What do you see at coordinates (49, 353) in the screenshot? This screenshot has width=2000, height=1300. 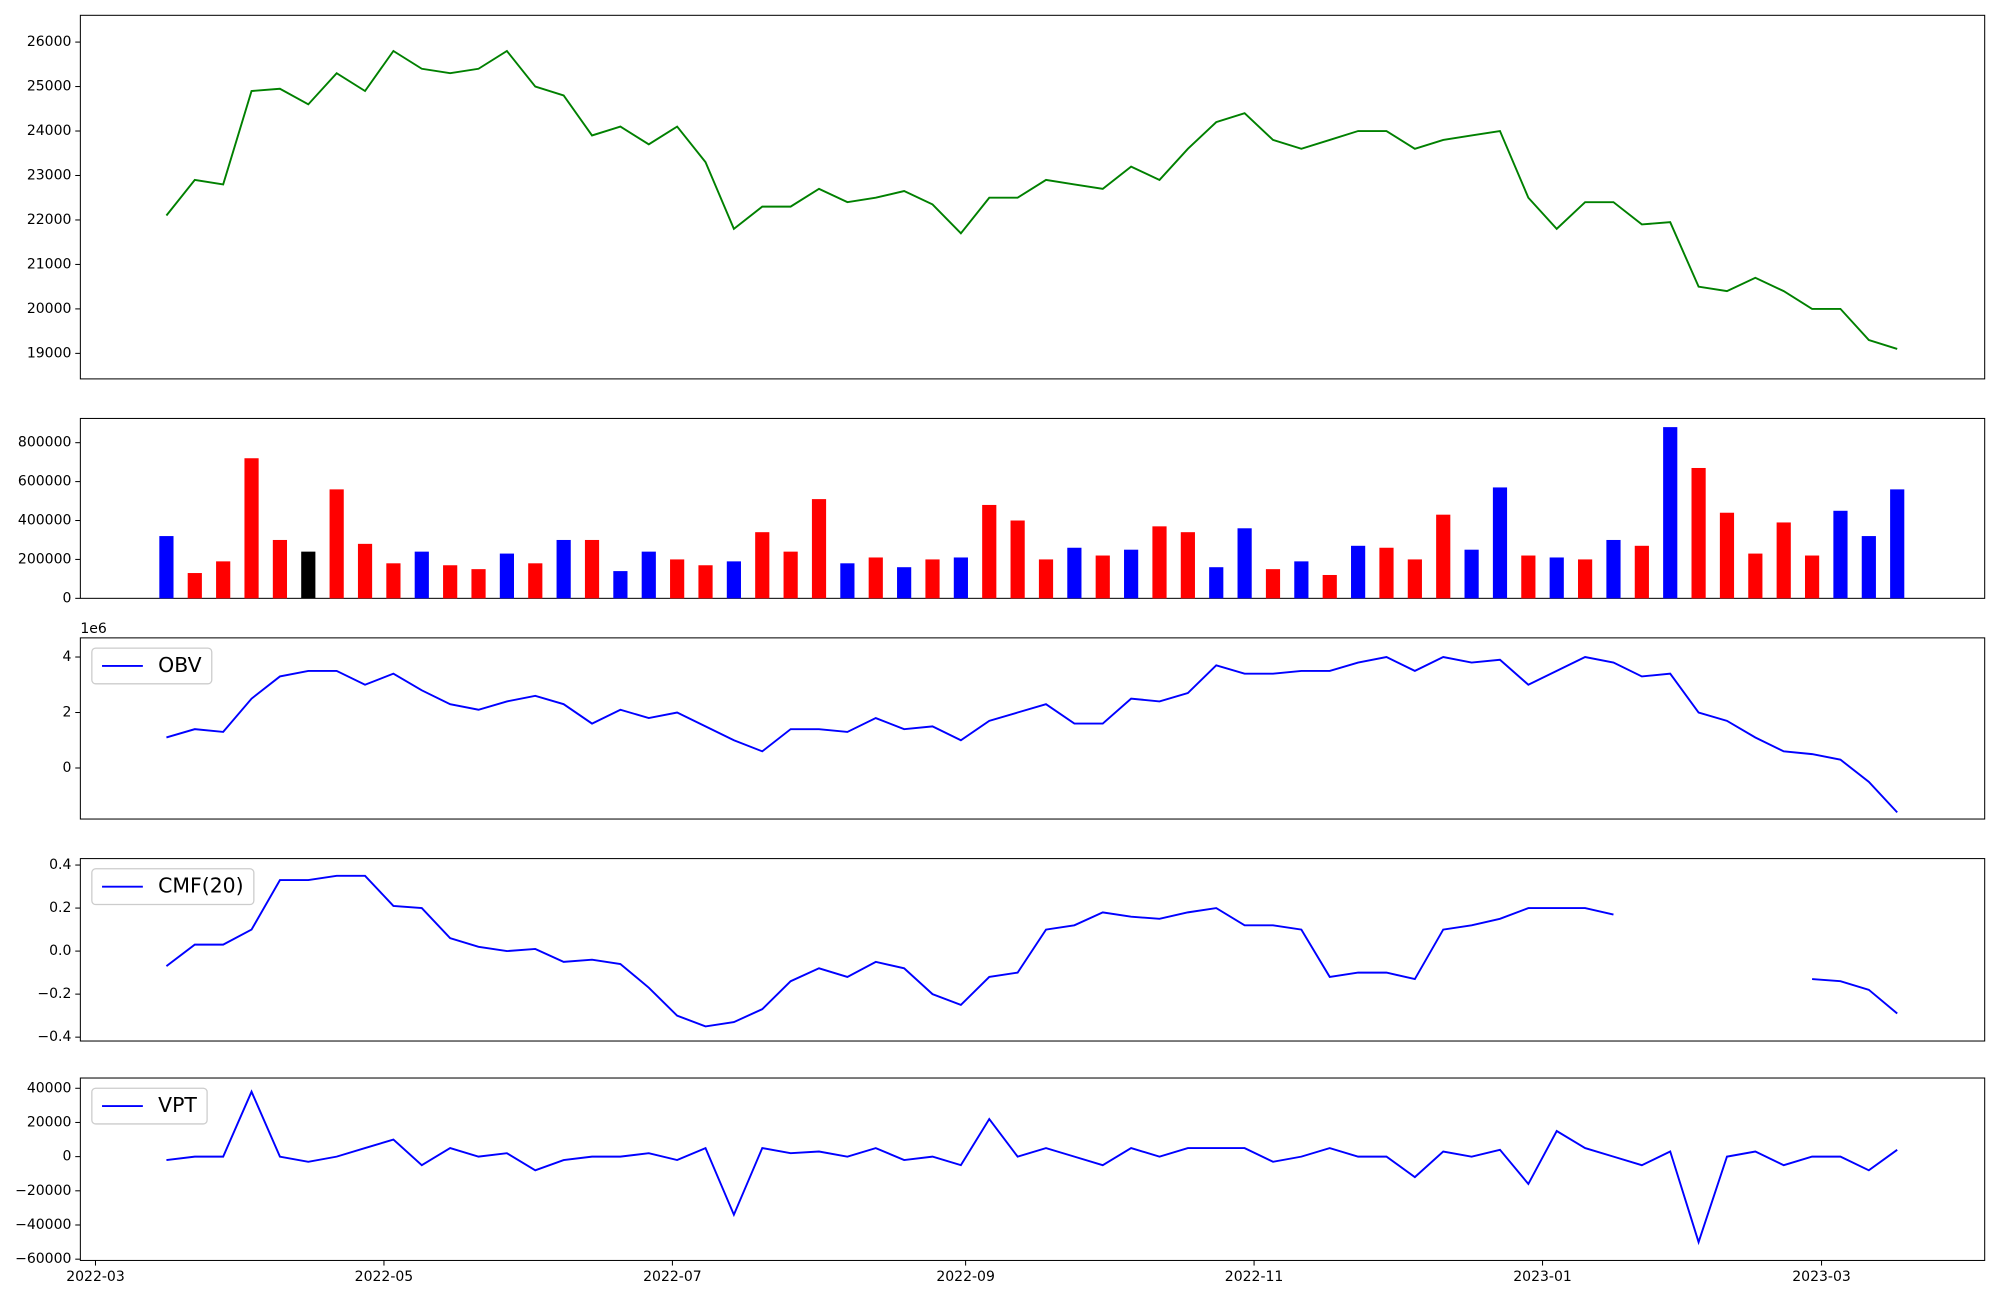 I see `y-tick-label: 19000` at bounding box center [49, 353].